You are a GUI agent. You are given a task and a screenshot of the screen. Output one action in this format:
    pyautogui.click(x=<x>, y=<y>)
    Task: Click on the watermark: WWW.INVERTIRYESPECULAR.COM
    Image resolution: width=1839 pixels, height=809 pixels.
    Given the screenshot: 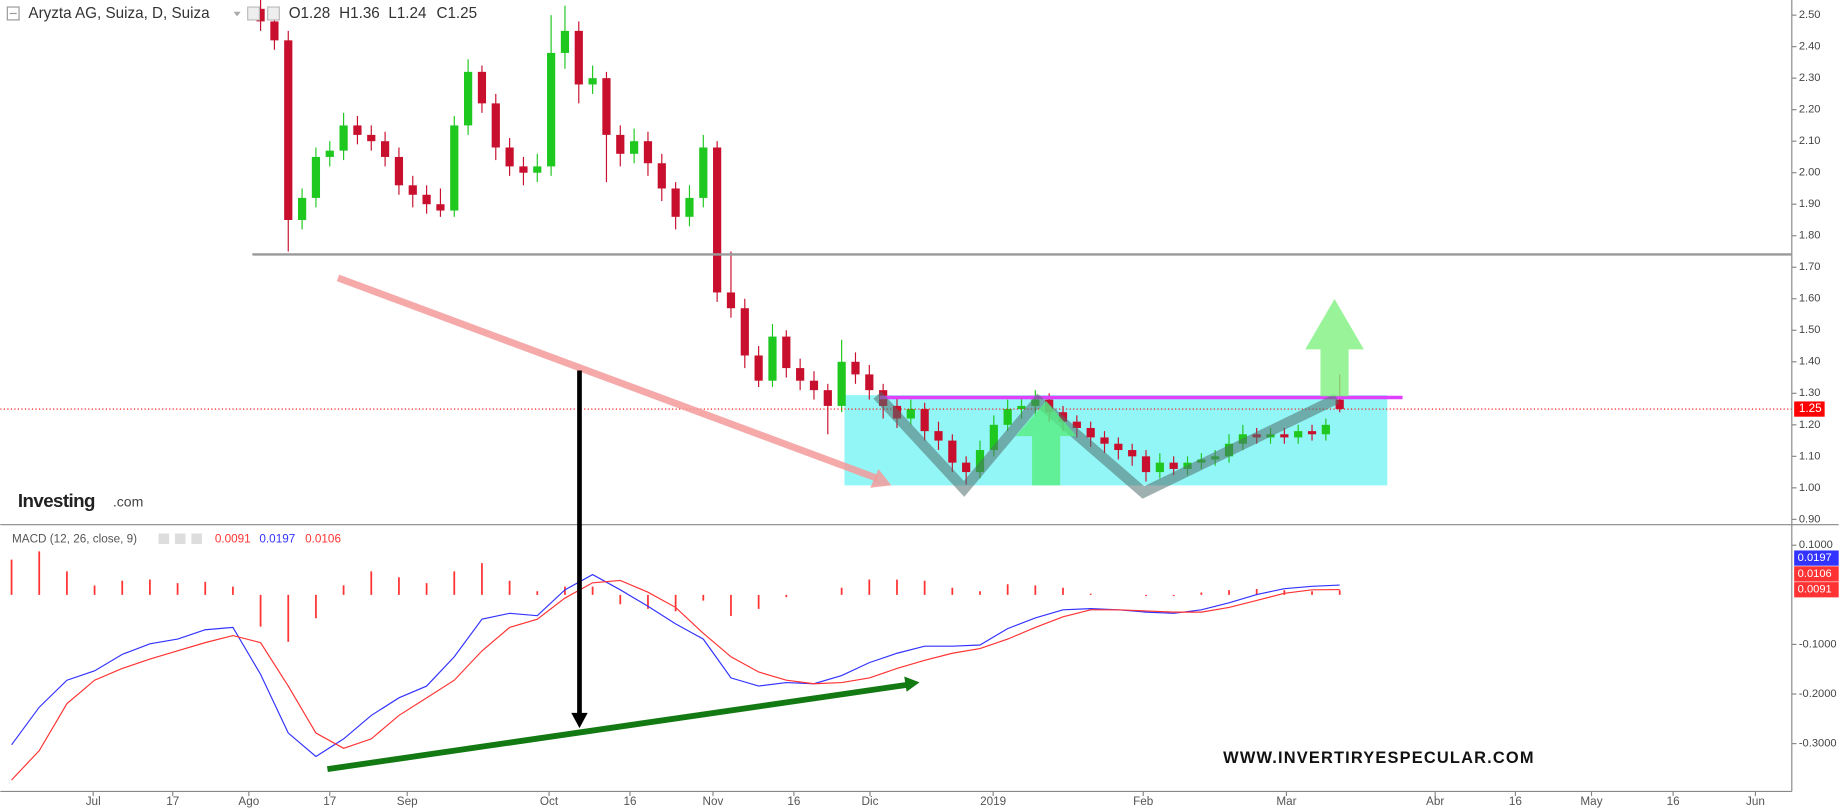 What is the action you would take?
    pyautogui.click(x=1379, y=758)
    